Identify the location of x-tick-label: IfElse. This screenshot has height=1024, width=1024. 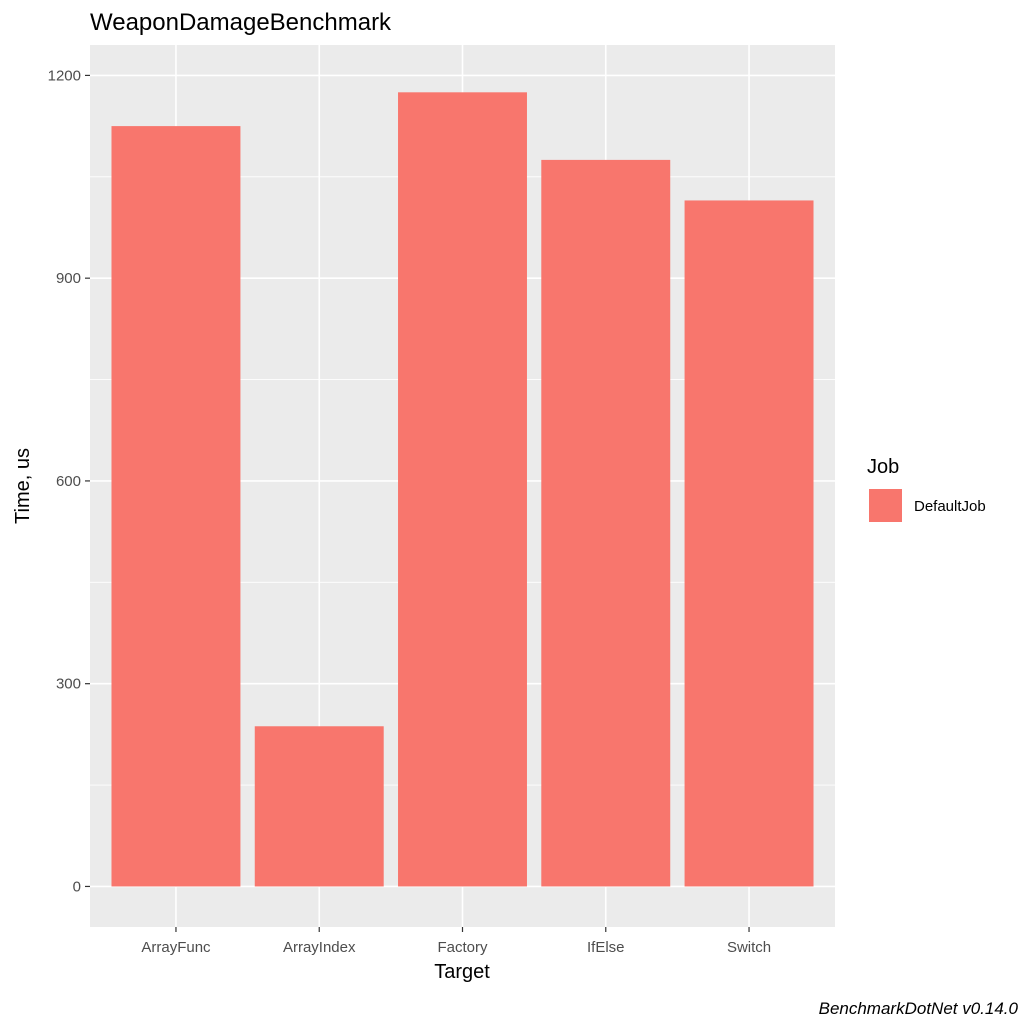
(606, 947).